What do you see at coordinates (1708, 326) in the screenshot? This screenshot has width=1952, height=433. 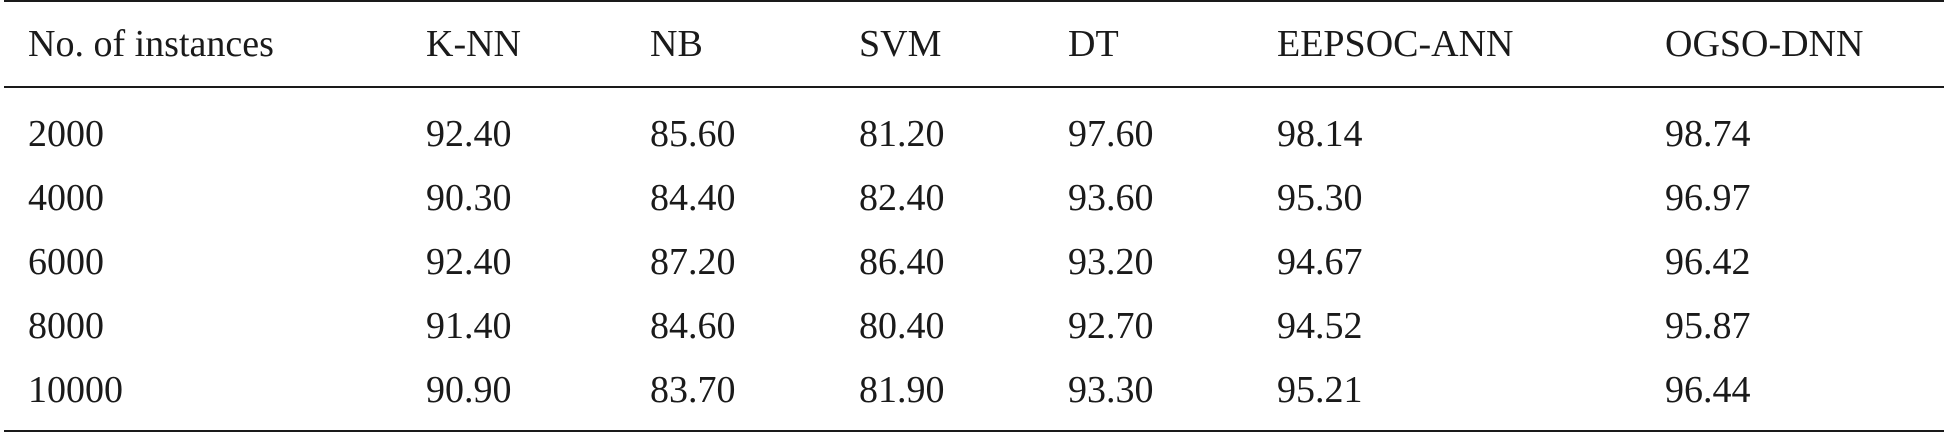 I see `cell-ogso-dnn: 95.87` at bounding box center [1708, 326].